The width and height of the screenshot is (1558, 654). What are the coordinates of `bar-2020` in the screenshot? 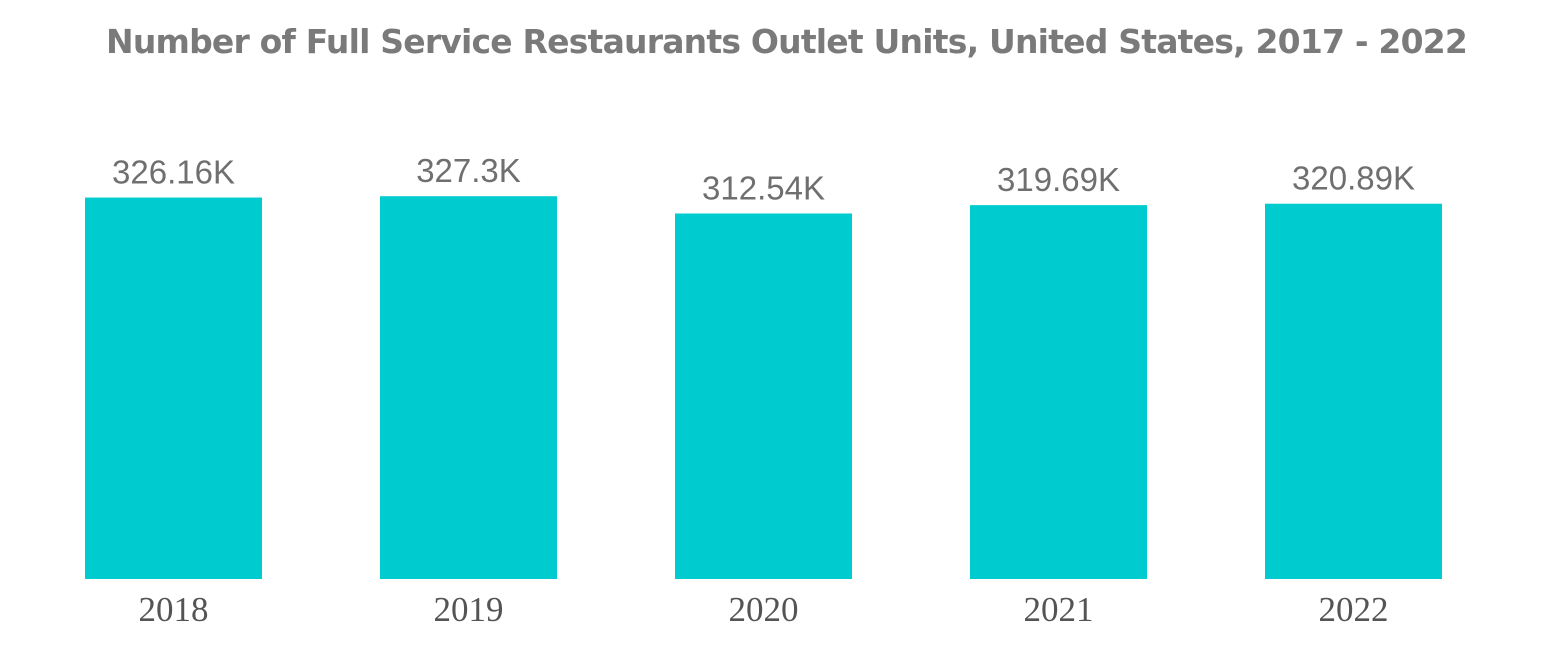 It's located at (763, 396).